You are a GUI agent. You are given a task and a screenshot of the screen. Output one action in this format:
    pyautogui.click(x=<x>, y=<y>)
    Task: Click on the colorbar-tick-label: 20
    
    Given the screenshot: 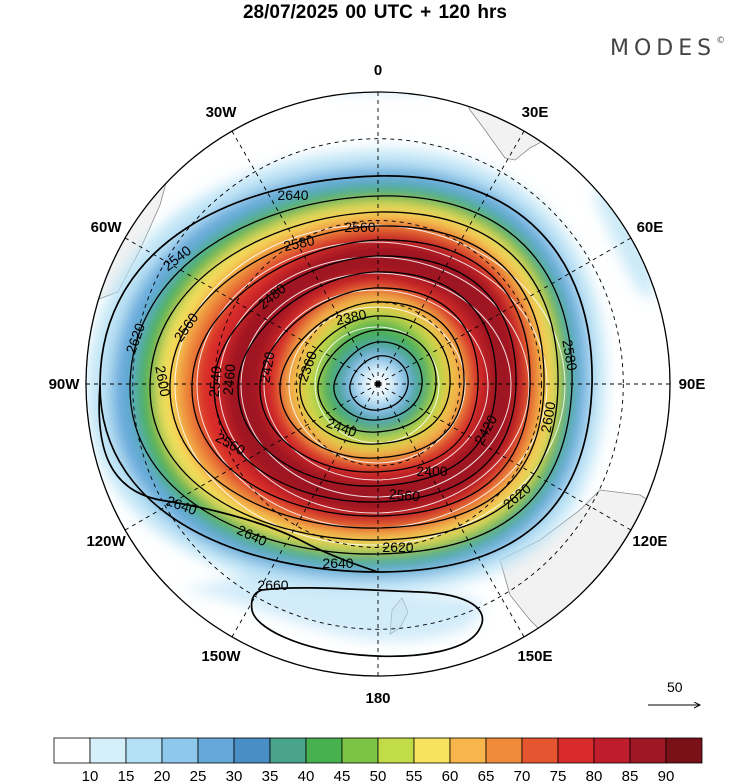 What is the action you would take?
    pyautogui.click(x=162, y=775)
    